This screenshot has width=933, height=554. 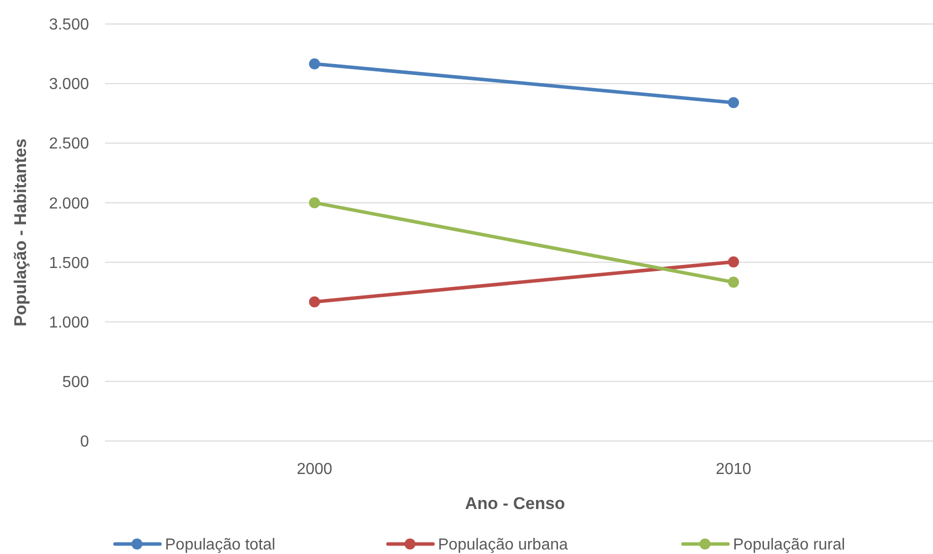 I want to click on y-tick-label: 2.500, so click(x=69, y=144).